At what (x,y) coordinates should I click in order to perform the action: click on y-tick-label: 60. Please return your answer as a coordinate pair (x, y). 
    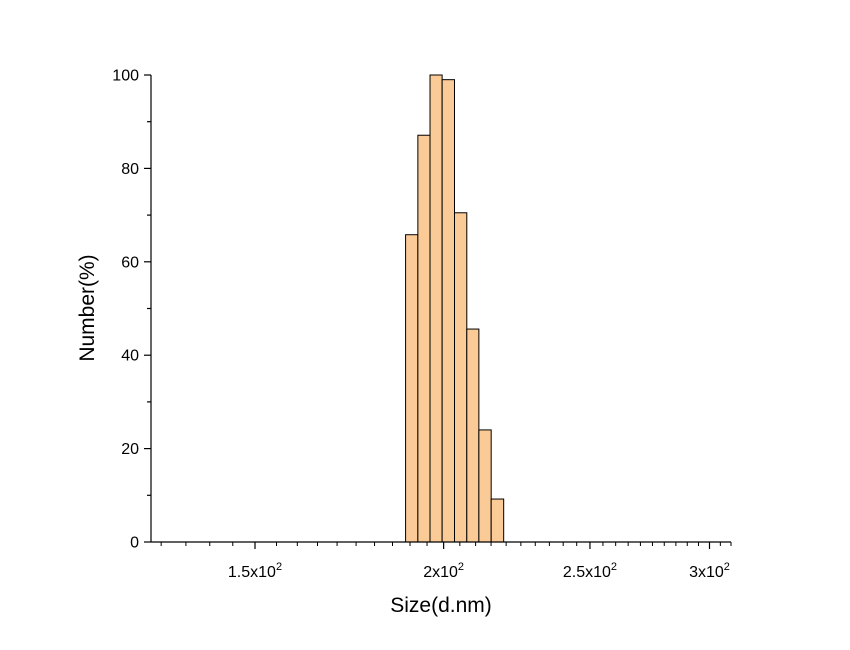
    Looking at the image, I should click on (130, 262).